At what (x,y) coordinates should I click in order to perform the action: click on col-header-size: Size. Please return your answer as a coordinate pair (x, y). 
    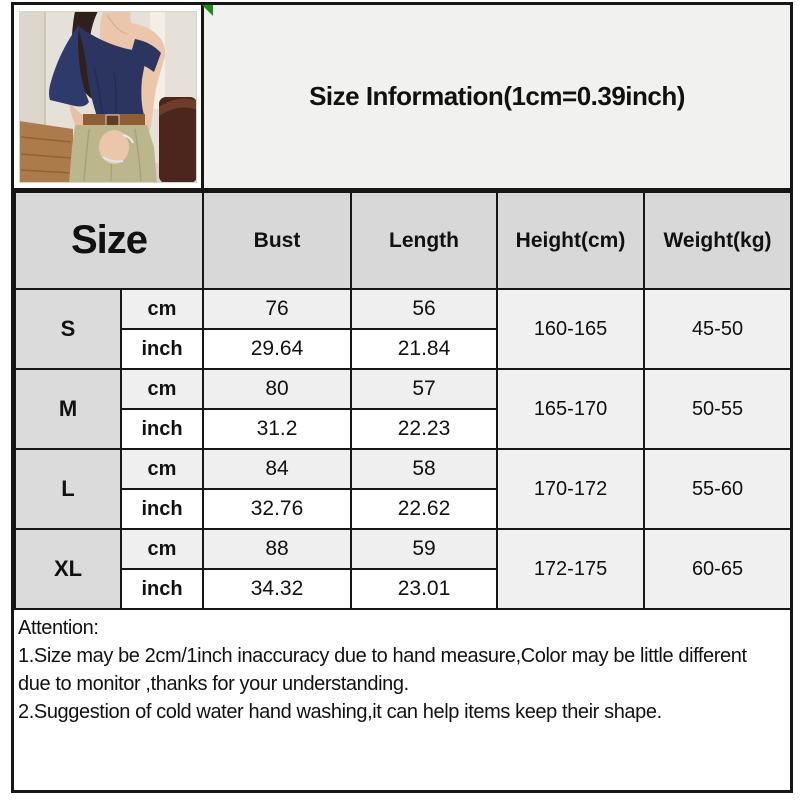
    Looking at the image, I should click on (109, 240).